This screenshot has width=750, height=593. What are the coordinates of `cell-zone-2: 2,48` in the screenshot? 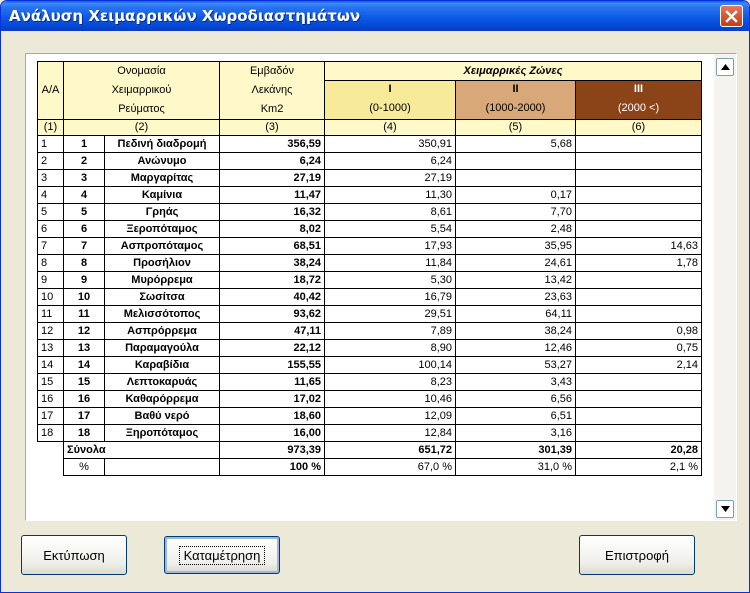 It's located at (515, 229).